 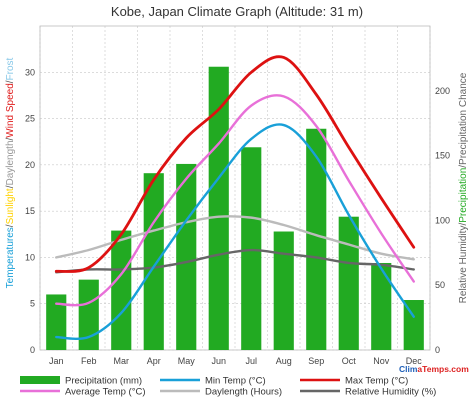 What do you see at coordinates (30, 72) in the screenshot?
I see `left-tick-label: 30` at bounding box center [30, 72].